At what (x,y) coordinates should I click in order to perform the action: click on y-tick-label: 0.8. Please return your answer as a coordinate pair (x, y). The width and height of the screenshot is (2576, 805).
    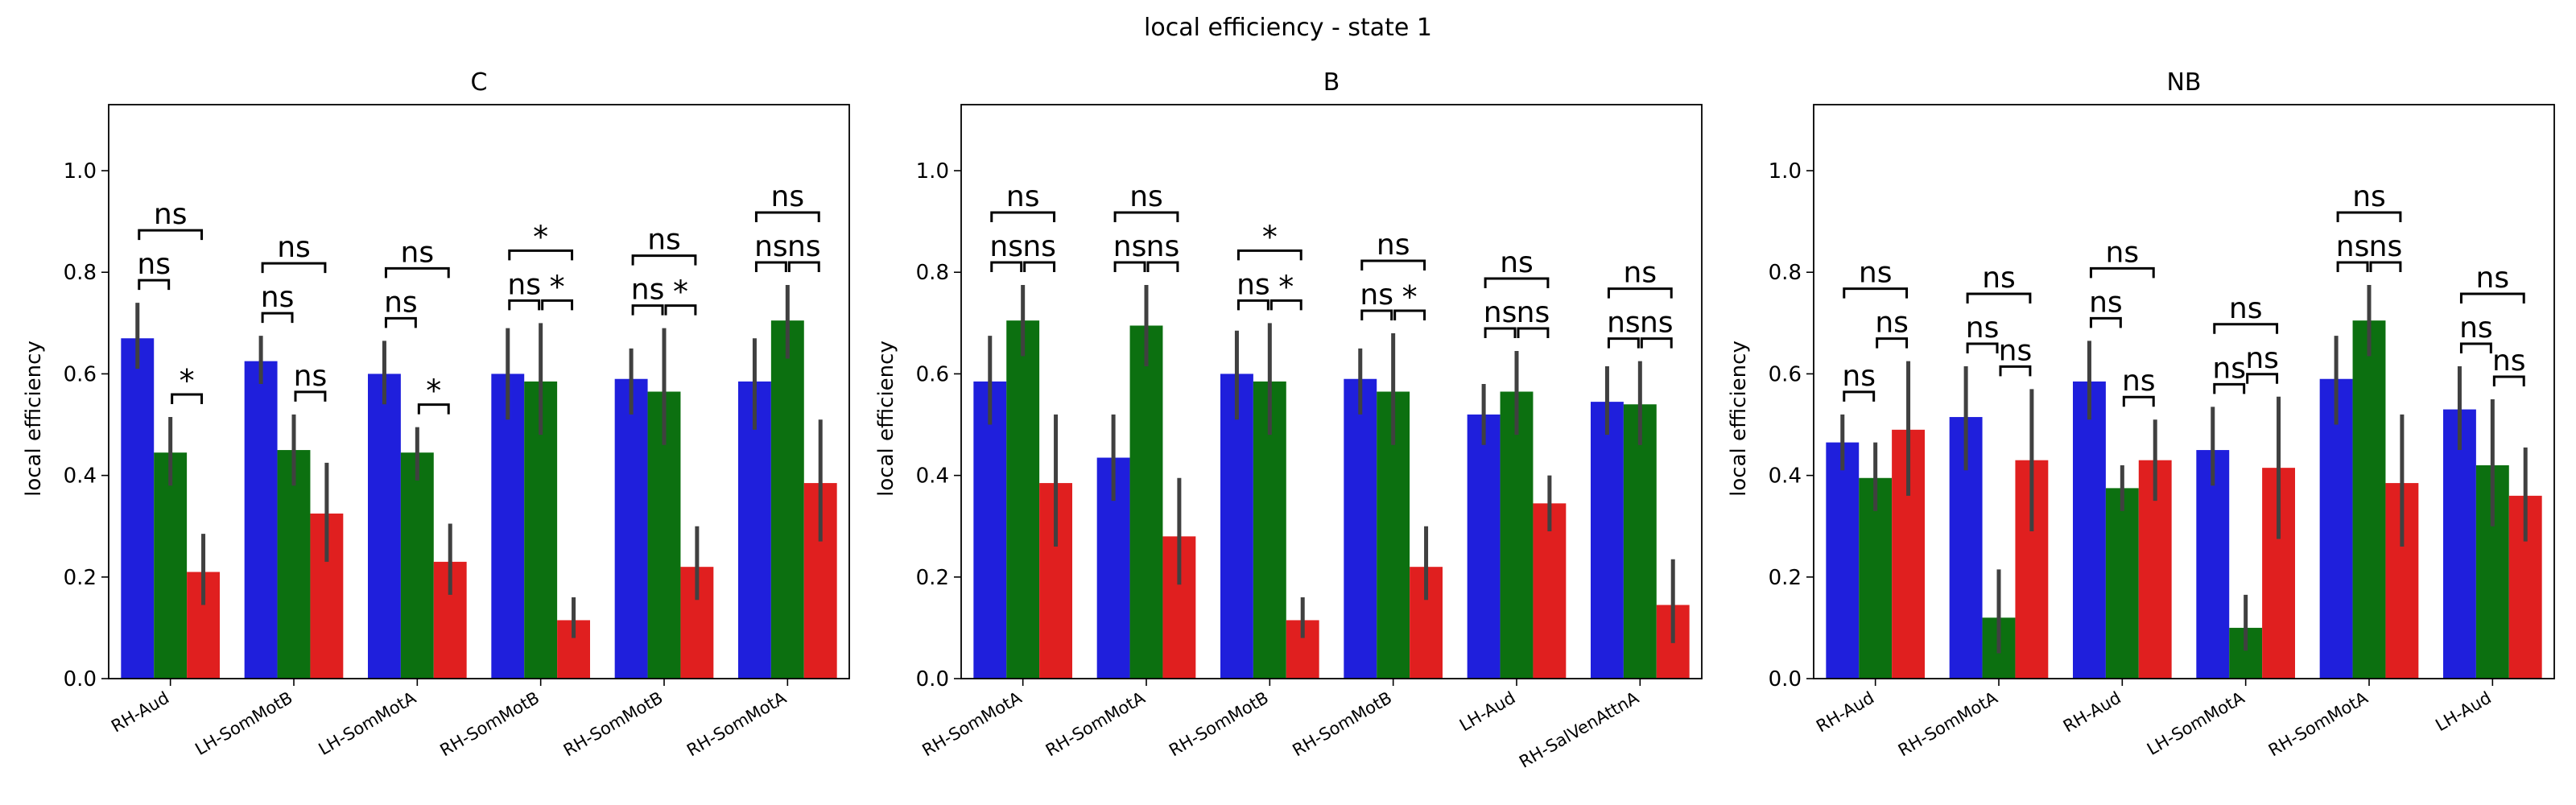
    Looking at the image, I should click on (80, 273).